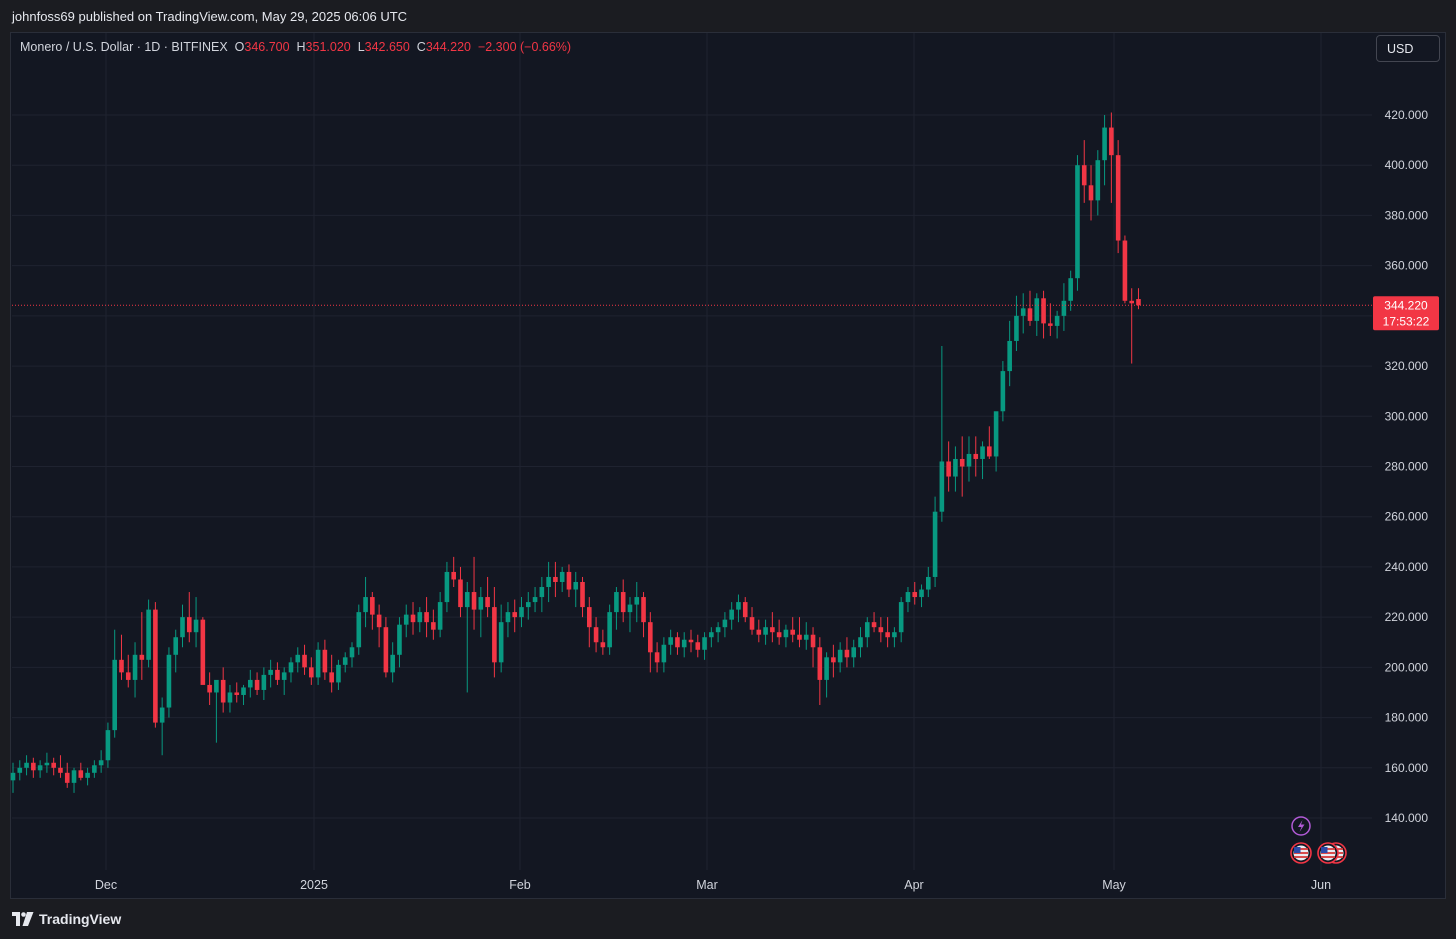 This screenshot has height=939, width=1456. What do you see at coordinates (328, 47) in the screenshot?
I see `high-value: 351.020` at bounding box center [328, 47].